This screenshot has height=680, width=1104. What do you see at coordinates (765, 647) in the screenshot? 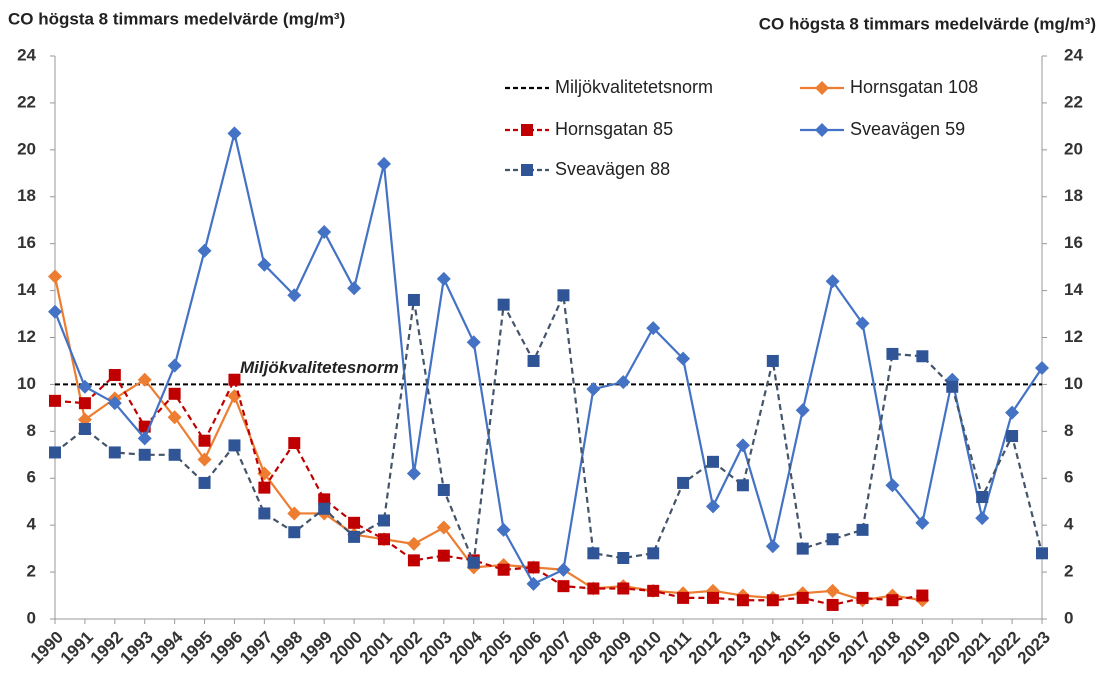
I see `x-tick-label: 2014` at bounding box center [765, 647].